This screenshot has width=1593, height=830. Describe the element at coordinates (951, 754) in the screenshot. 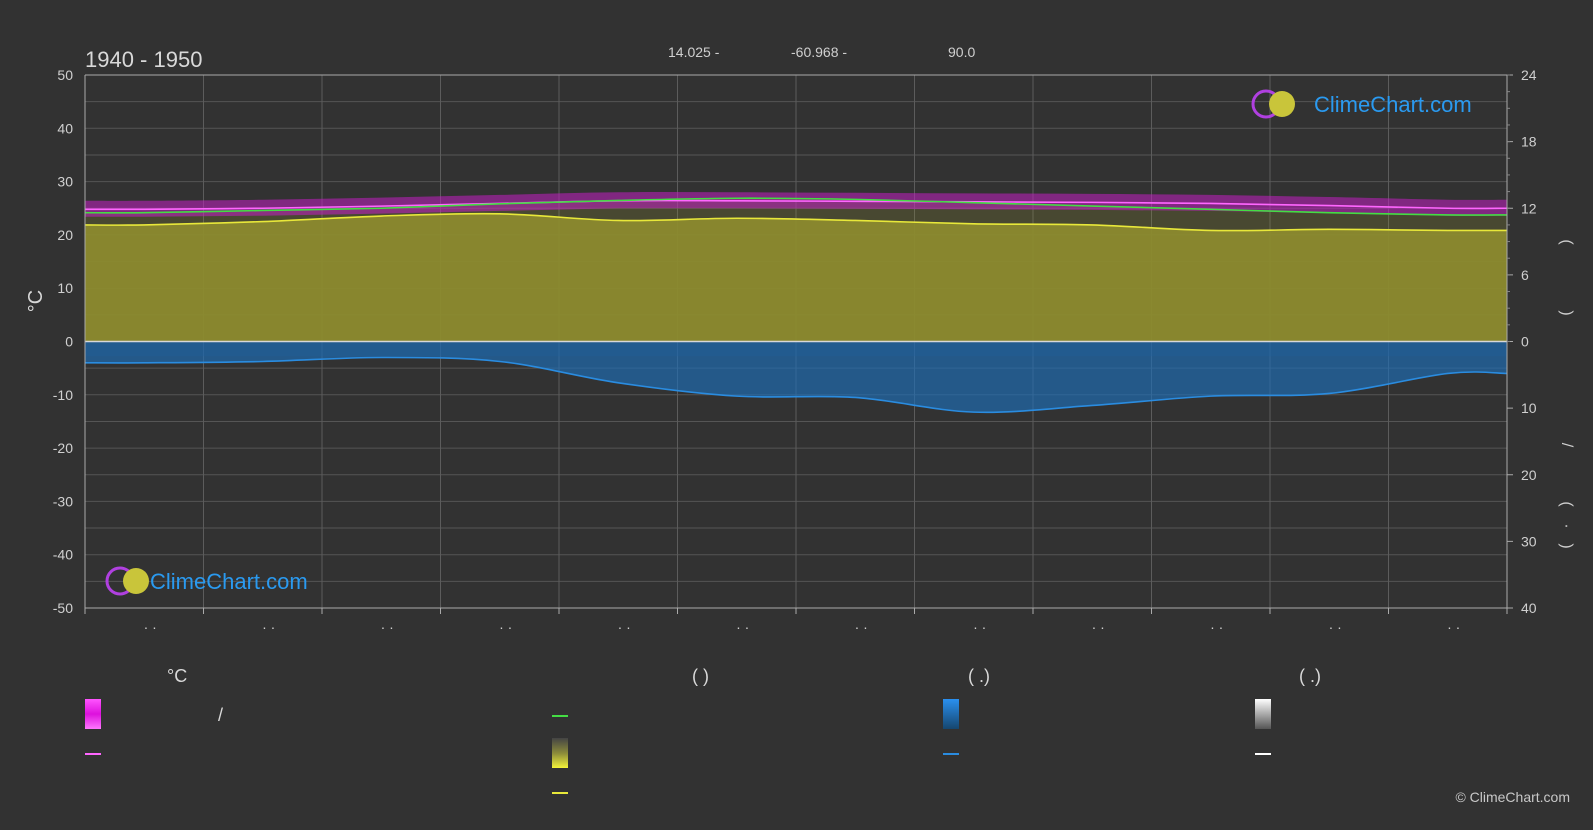

I see `legend-swatch-precip-line` at that location.